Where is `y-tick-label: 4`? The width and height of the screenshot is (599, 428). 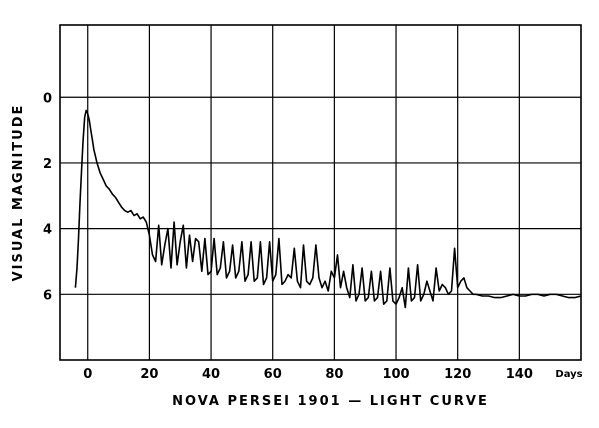
y-tick-label: 4 is located at coordinates (47, 230).